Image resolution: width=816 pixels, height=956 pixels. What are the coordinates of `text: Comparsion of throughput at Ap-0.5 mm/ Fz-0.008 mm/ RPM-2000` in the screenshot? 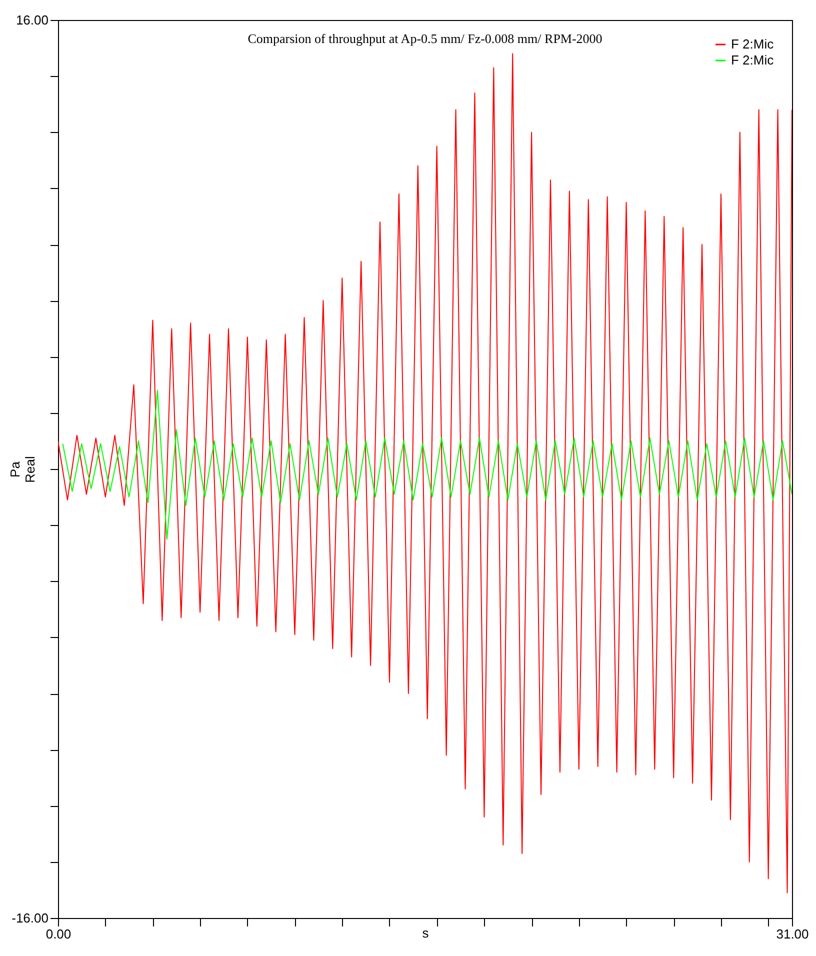 It's located at (425, 38).